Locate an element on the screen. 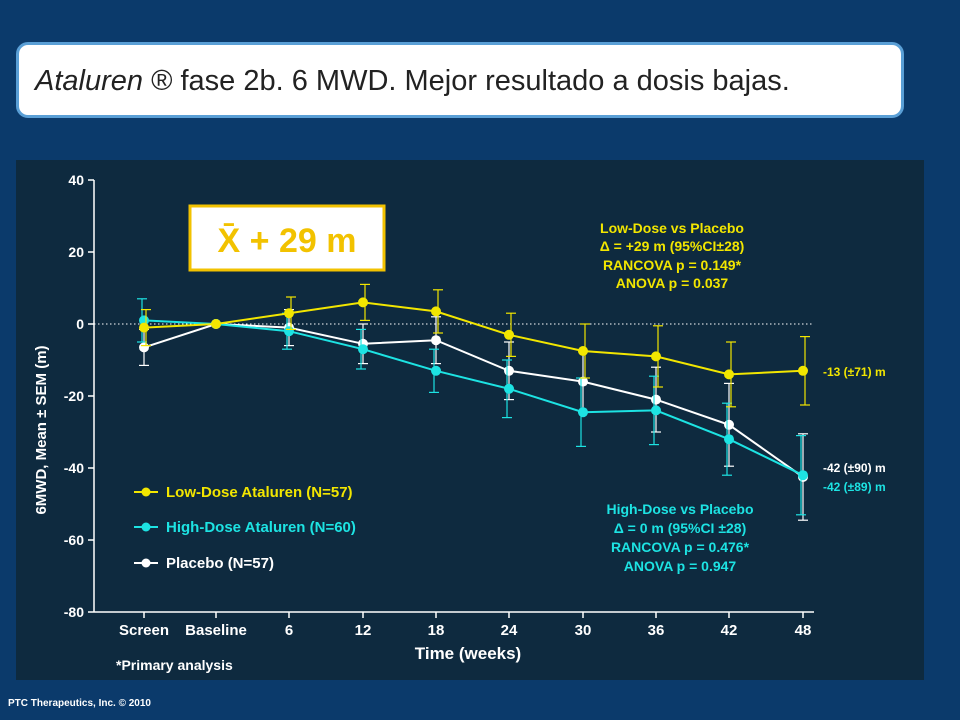 This screenshot has width=960, height=720. x-tick-label: Screen is located at coordinates (144, 630).